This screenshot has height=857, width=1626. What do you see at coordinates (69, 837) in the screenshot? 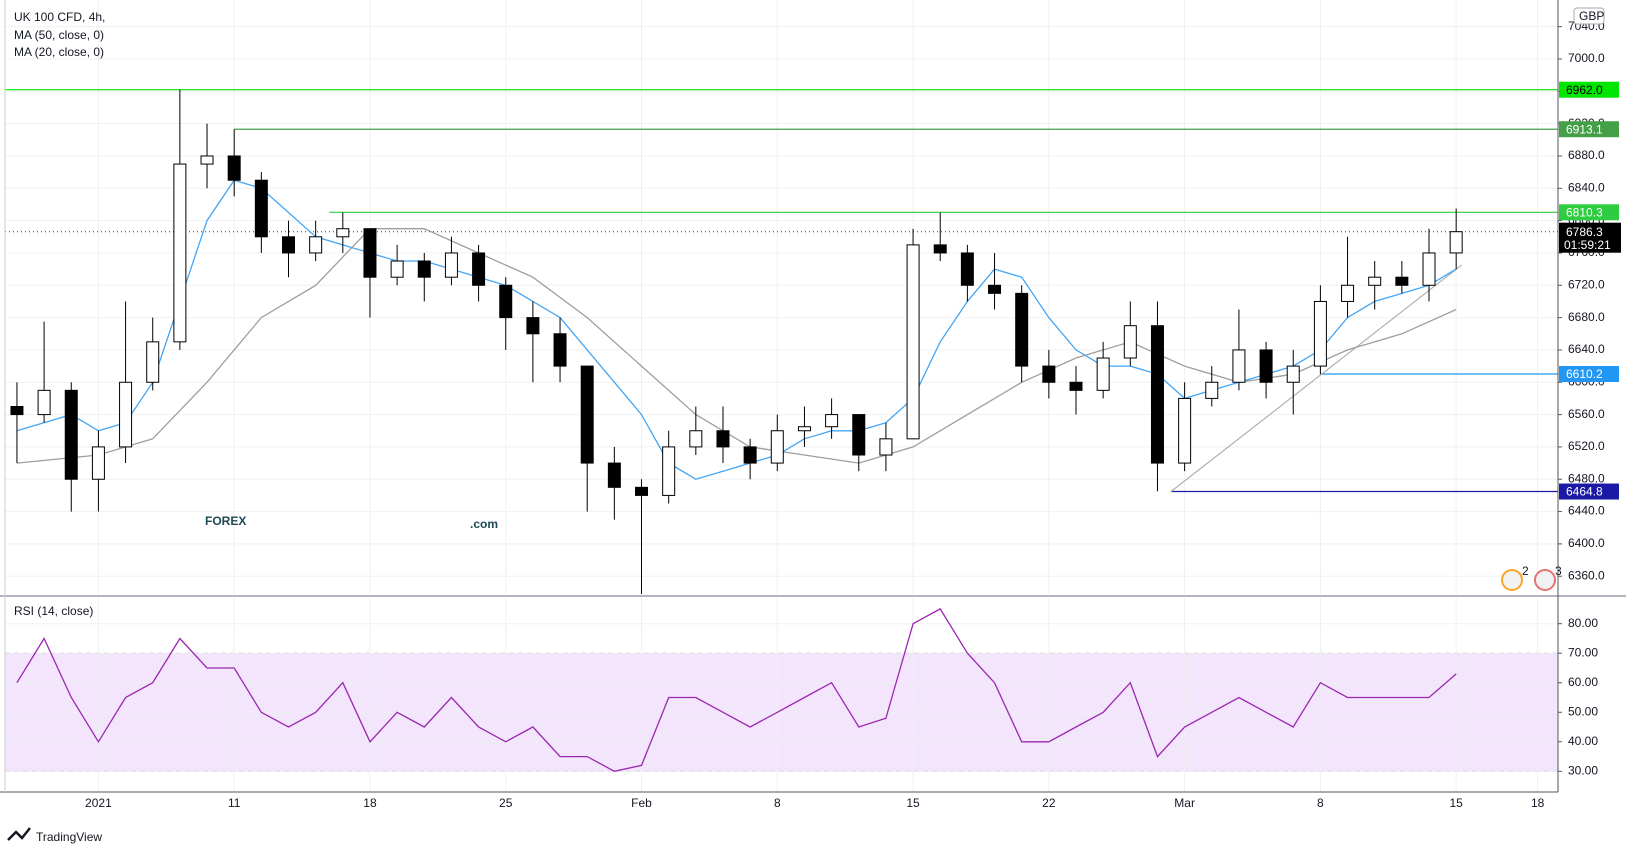
I see `brand: TradingView` at bounding box center [69, 837].